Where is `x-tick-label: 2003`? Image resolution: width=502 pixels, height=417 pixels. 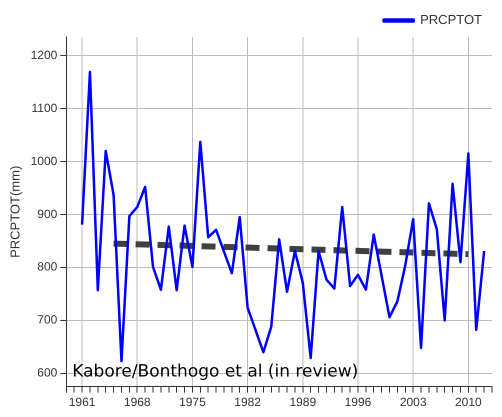 x-tick-label: 2003 is located at coordinates (413, 402).